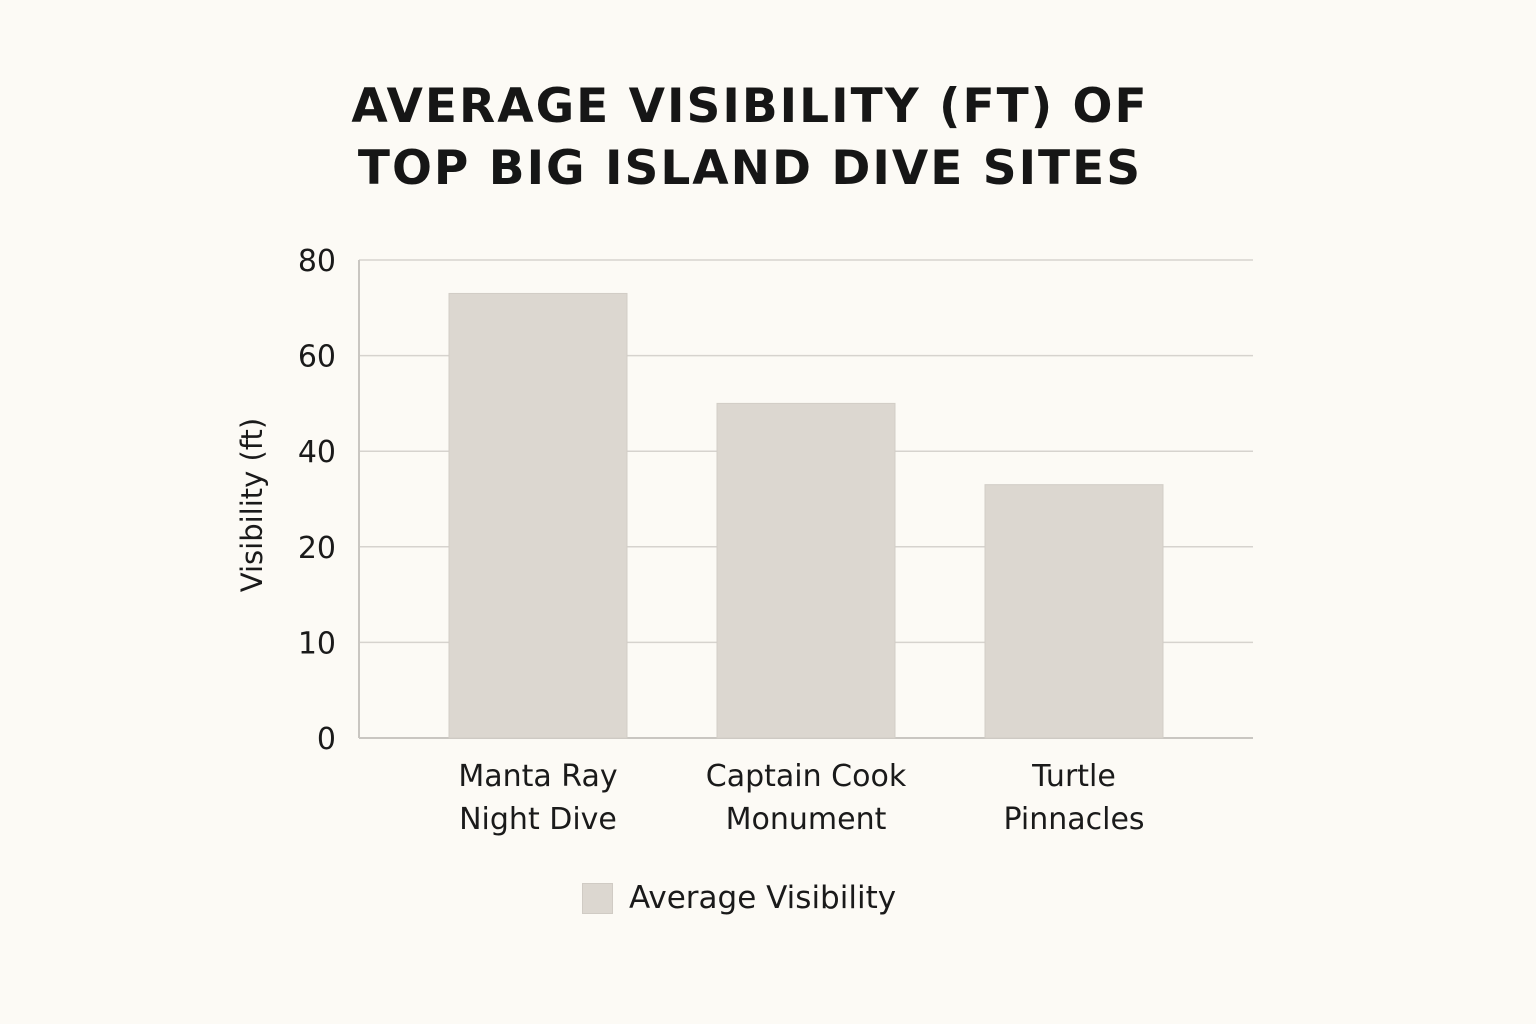 Image resolution: width=1536 pixels, height=1024 pixels. I want to click on x-tick-label: Pinnacles, so click(1073, 819).